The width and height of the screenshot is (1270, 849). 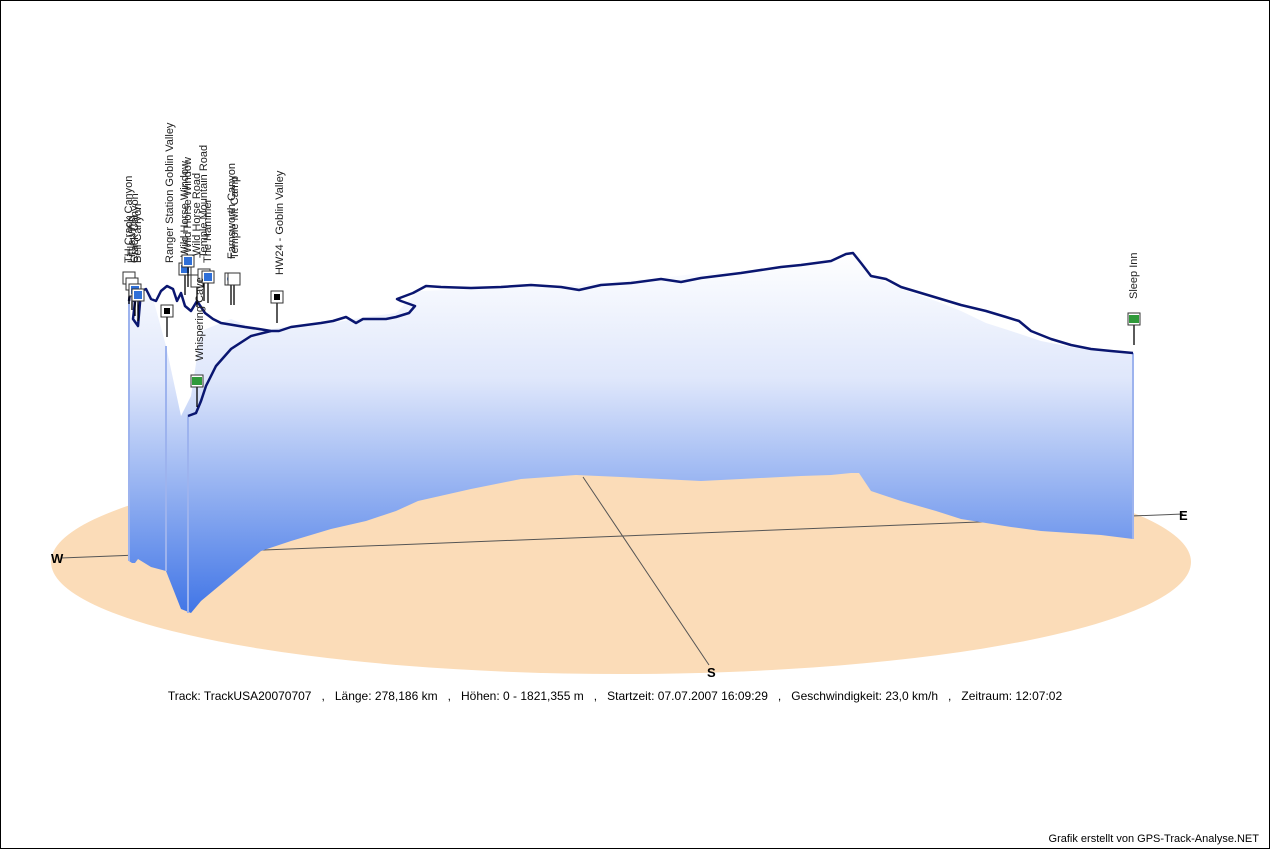 What do you see at coordinates (229, 373) in the screenshot?
I see `track-branch-line` at bounding box center [229, 373].